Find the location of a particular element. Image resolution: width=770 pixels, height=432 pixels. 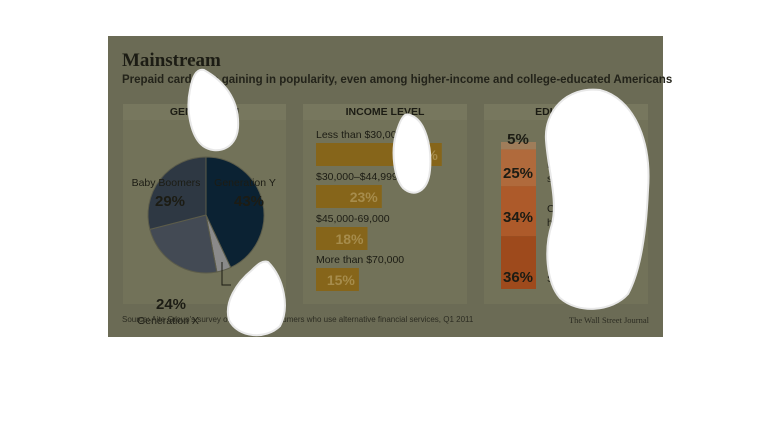

pie-slice-generation-y is located at coordinates (235, 212).